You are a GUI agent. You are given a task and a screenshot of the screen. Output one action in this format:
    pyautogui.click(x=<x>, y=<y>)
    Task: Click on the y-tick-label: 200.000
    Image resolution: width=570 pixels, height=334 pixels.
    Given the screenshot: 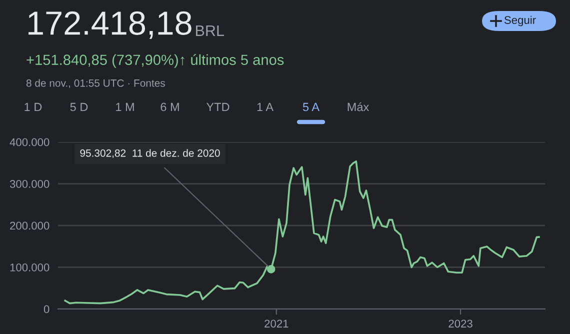 What is the action you would take?
    pyautogui.click(x=30, y=226)
    